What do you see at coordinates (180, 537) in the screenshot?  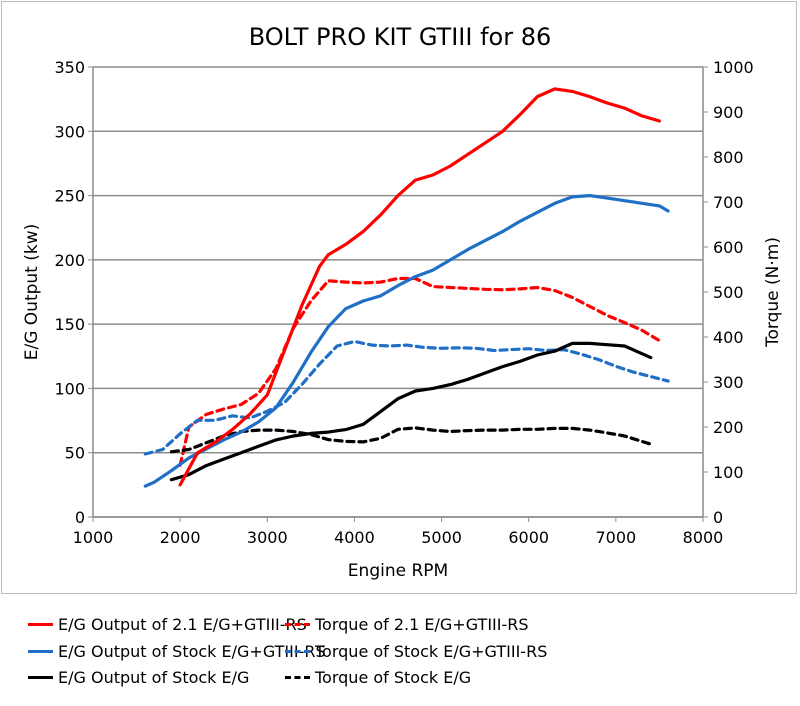 I see `x-tick-label: 2000` at bounding box center [180, 537].